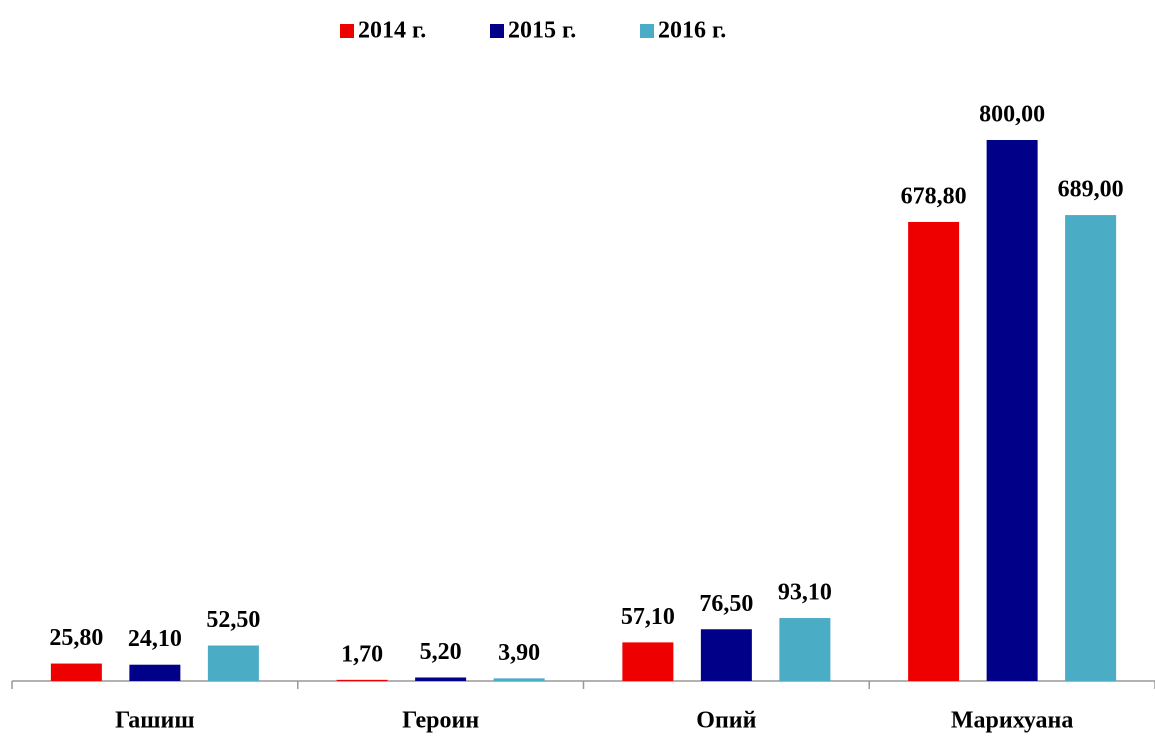 This screenshot has height=736, width=1155. I want to click on x-tick-label: Гашиш, so click(155, 721).